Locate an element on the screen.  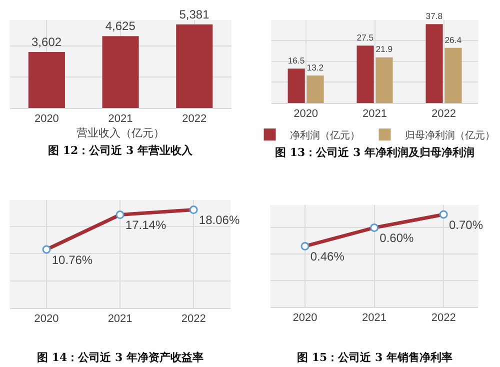
legend-label: 净利润（亿元） is located at coordinates (325, 135).